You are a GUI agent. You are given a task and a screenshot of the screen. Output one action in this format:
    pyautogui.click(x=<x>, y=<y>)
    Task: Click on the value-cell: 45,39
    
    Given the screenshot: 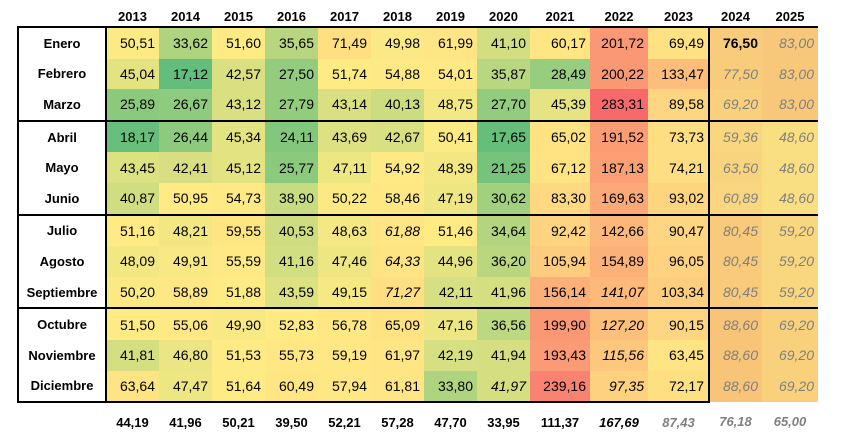 What is the action you would take?
    pyautogui.click(x=560, y=105)
    